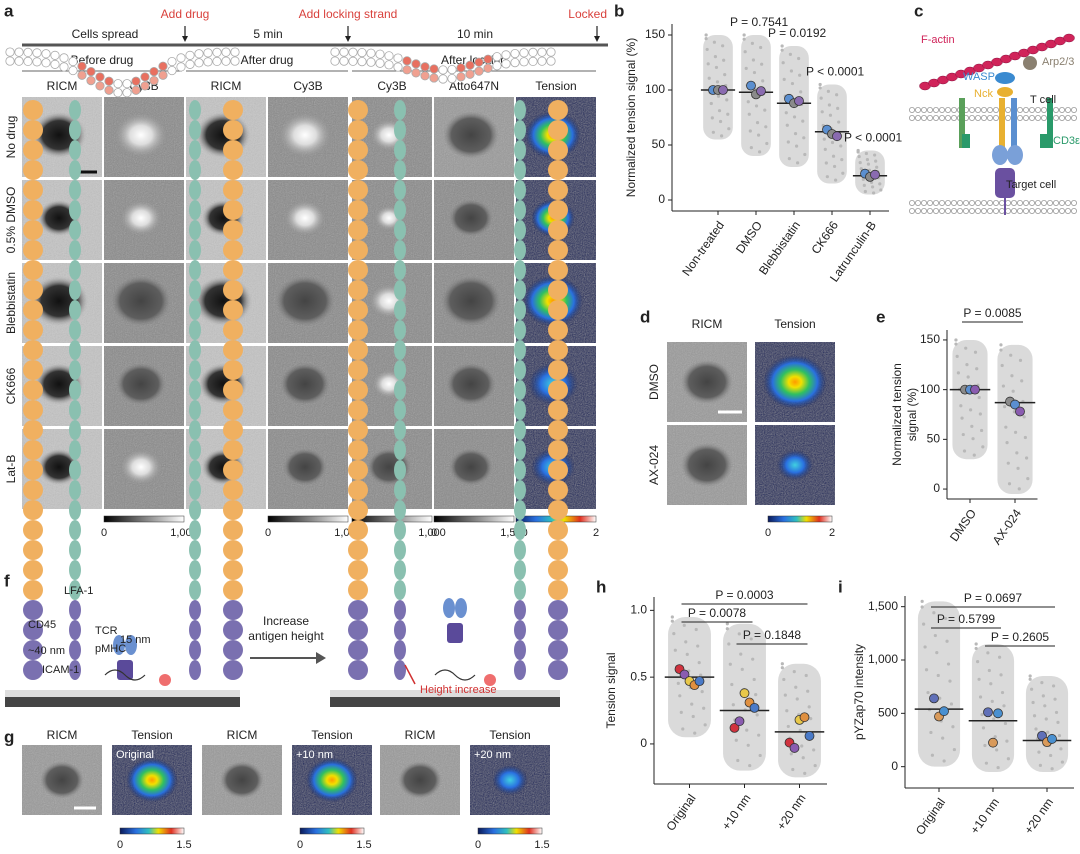  Describe the element at coordinates (471, 467) in the screenshot. I see `cell-image` at that location.